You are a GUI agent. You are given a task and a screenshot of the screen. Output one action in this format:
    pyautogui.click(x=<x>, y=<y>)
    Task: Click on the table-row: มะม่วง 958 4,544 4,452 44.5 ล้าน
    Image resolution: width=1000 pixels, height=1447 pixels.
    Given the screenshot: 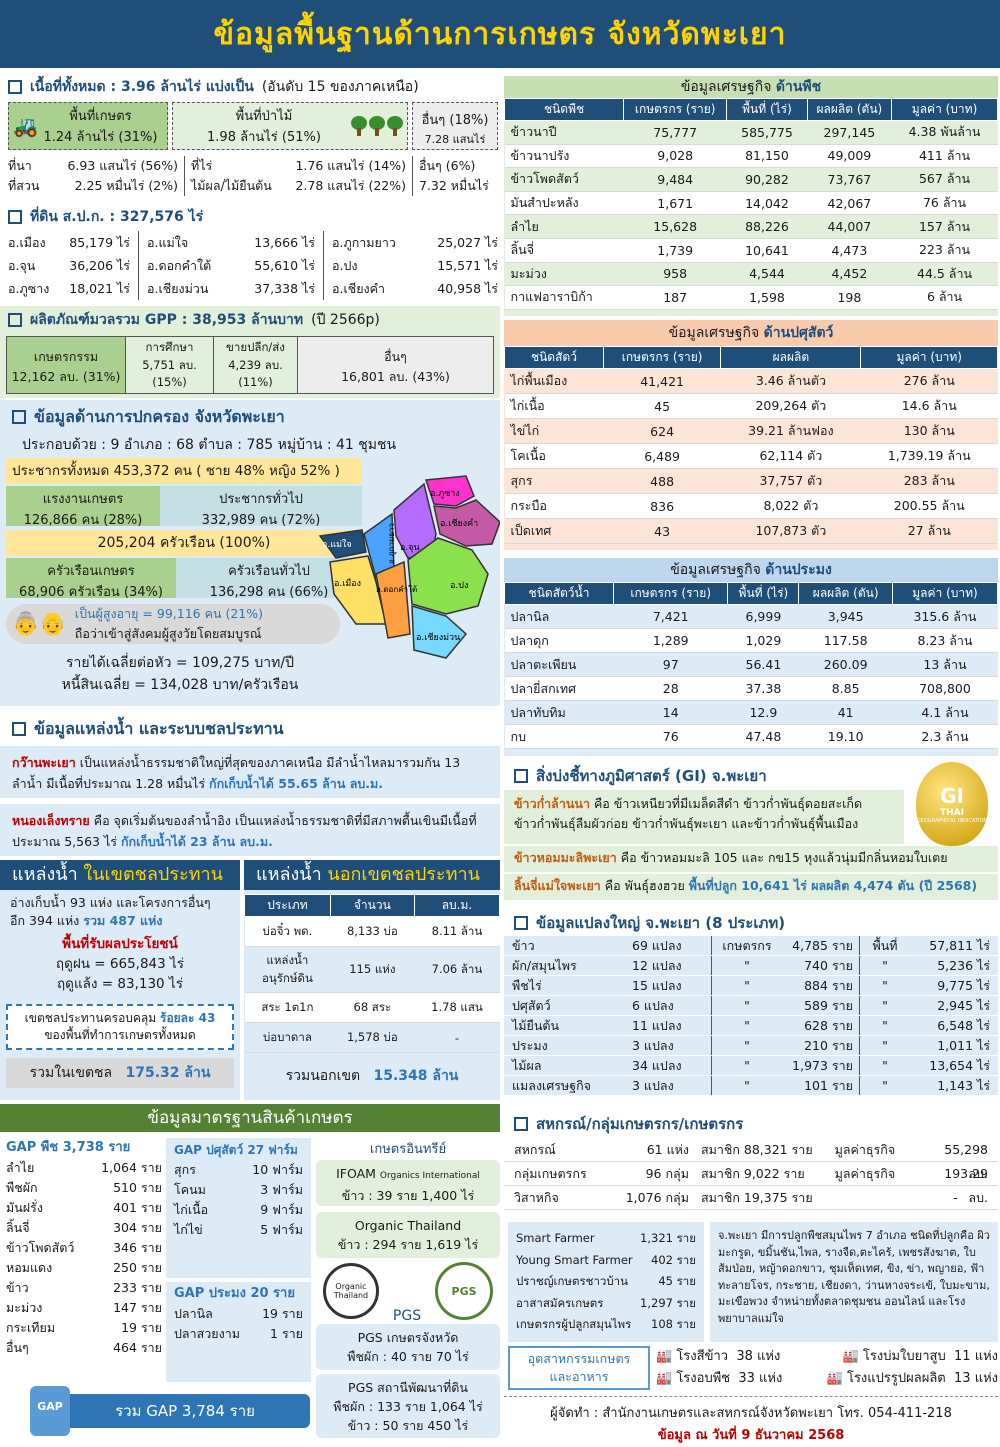 What is the action you would take?
    pyautogui.click(x=751, y=274)
    